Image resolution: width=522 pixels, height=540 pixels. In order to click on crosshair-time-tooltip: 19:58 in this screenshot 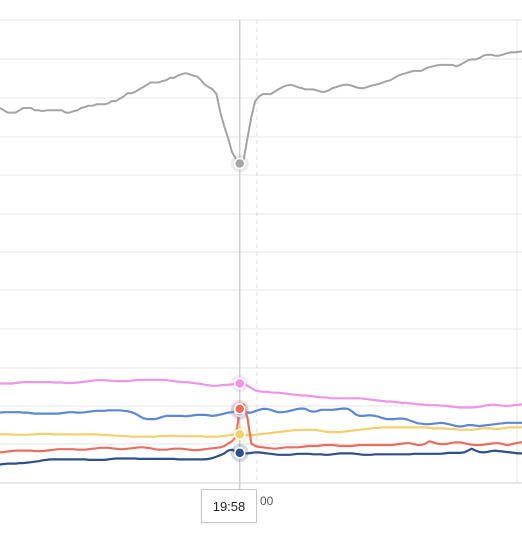, I will do `click(229, 506)`.